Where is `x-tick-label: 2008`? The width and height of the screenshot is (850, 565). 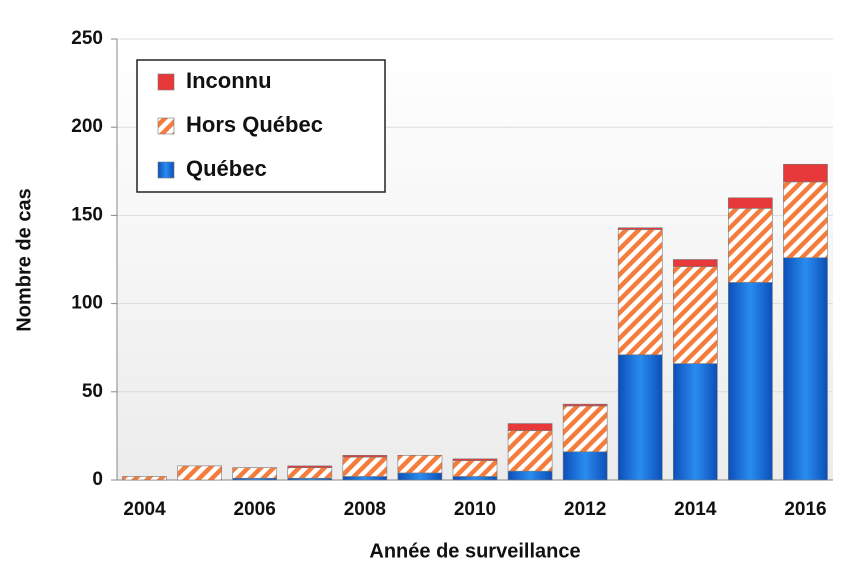
x-tick-label: 2008 is located at coordinates (365, 509).